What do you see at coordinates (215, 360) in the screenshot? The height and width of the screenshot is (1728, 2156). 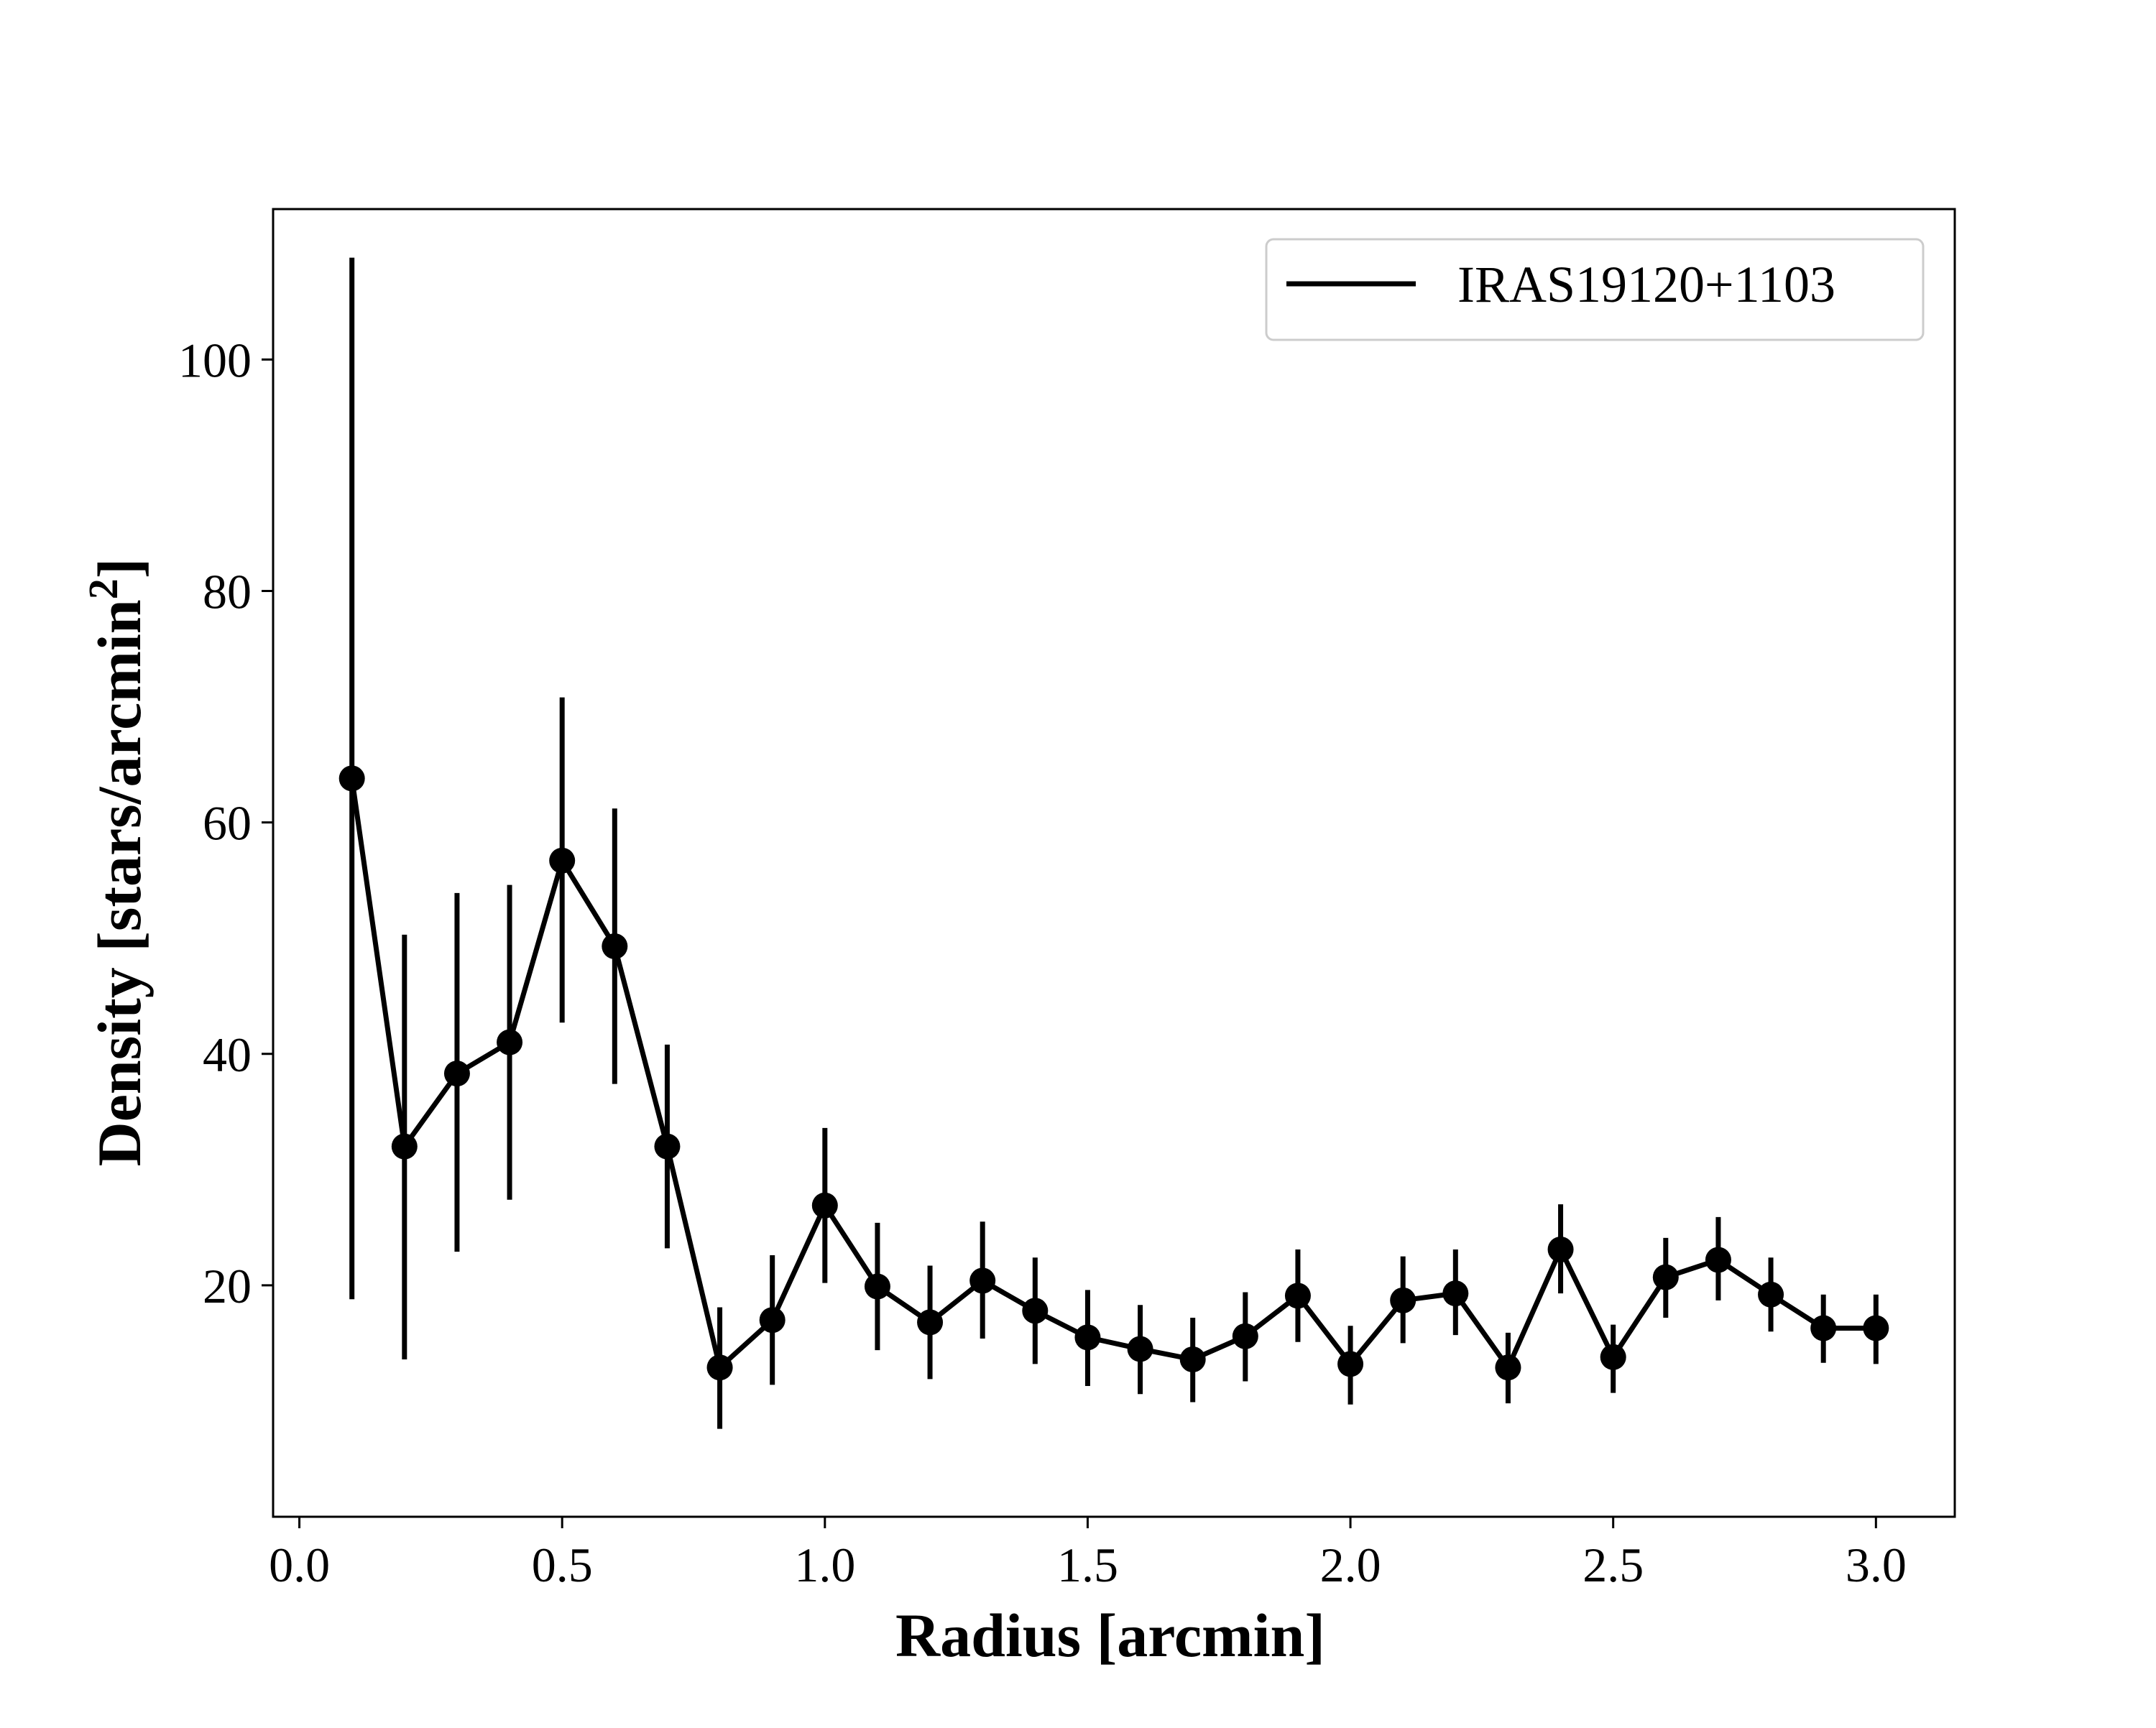 I see `y-tick-label: 100` at bounding box center [215, 360].